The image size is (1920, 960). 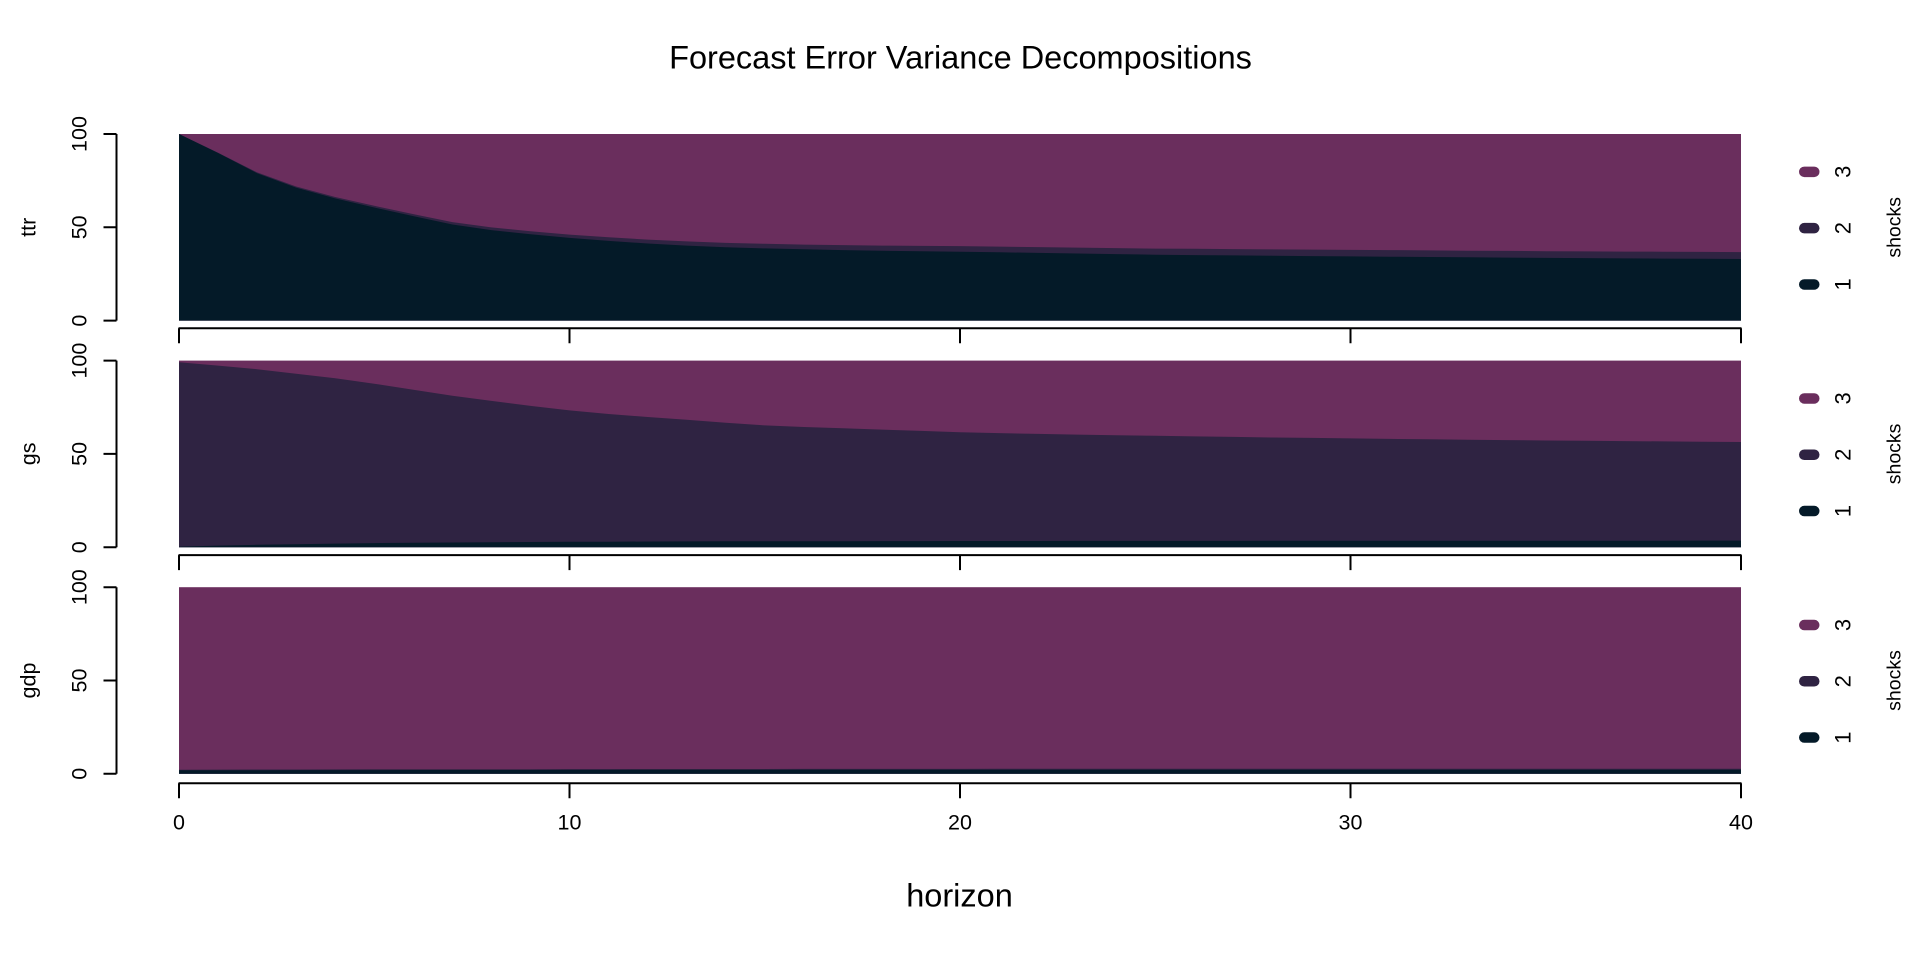 I want to click on svg-text: 20, so click(x=960, y=823).